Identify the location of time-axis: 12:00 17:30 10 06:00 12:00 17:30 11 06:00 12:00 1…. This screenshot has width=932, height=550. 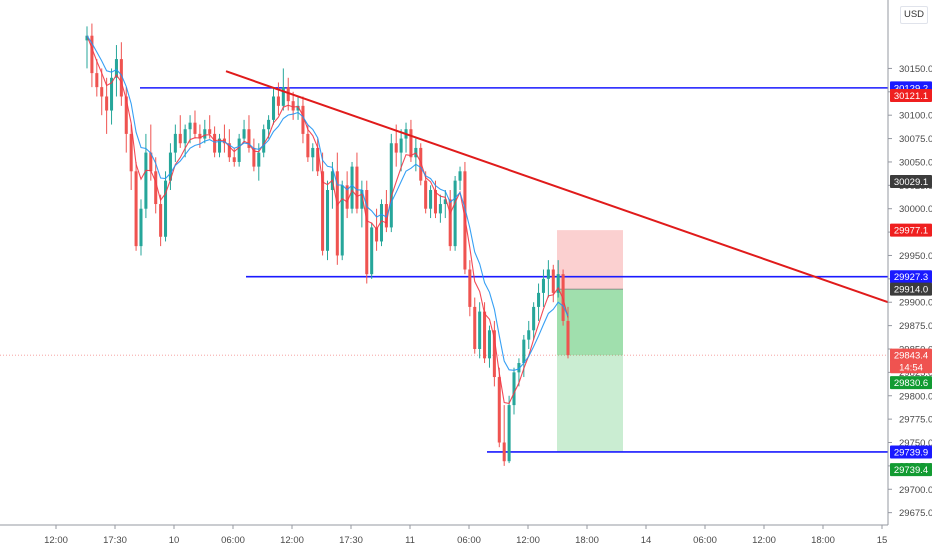
(444, 535).